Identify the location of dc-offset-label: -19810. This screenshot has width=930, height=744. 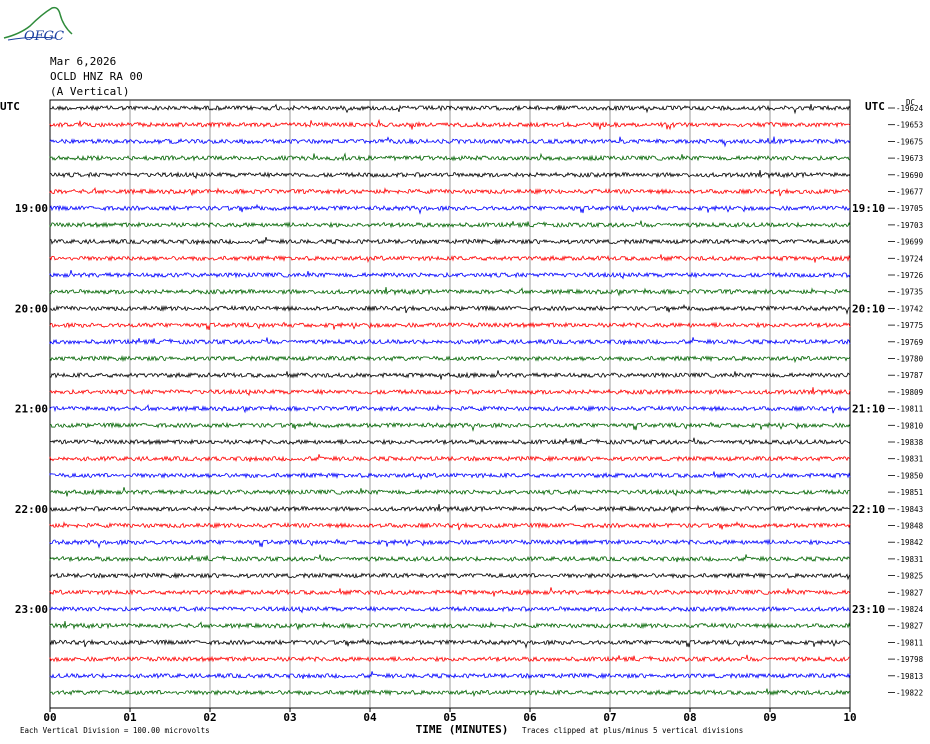
(910, 425).